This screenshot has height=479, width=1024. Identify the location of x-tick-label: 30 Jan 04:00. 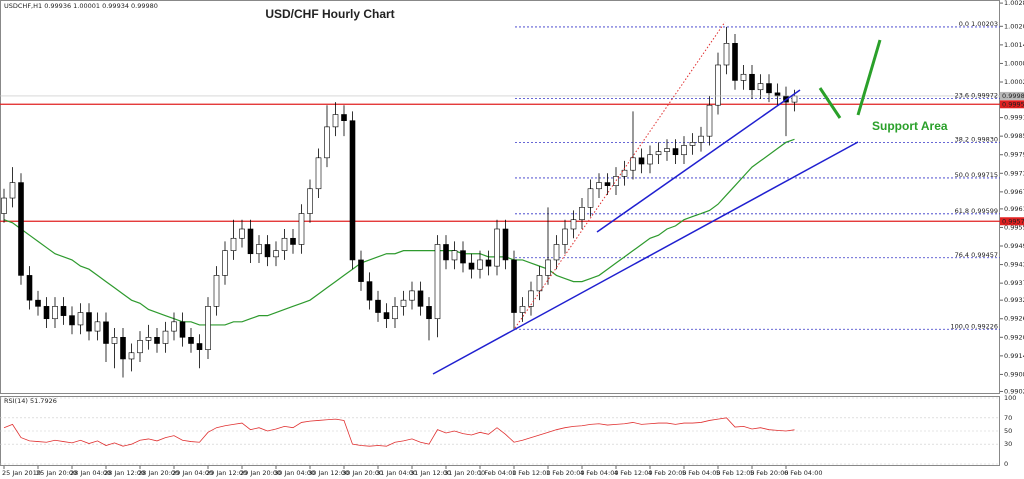
(294, 473).